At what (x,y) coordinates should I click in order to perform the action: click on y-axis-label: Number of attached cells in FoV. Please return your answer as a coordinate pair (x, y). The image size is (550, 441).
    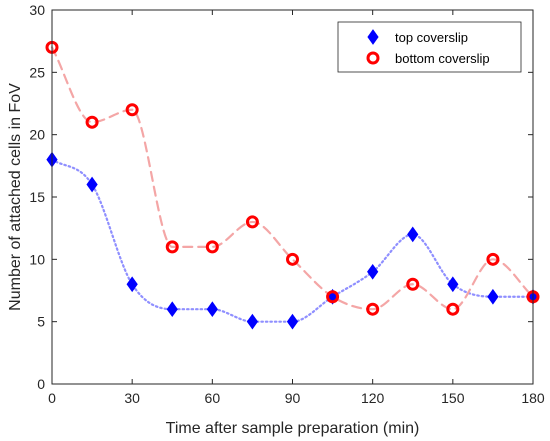
    Looking at the image, I should click on (15, 197).